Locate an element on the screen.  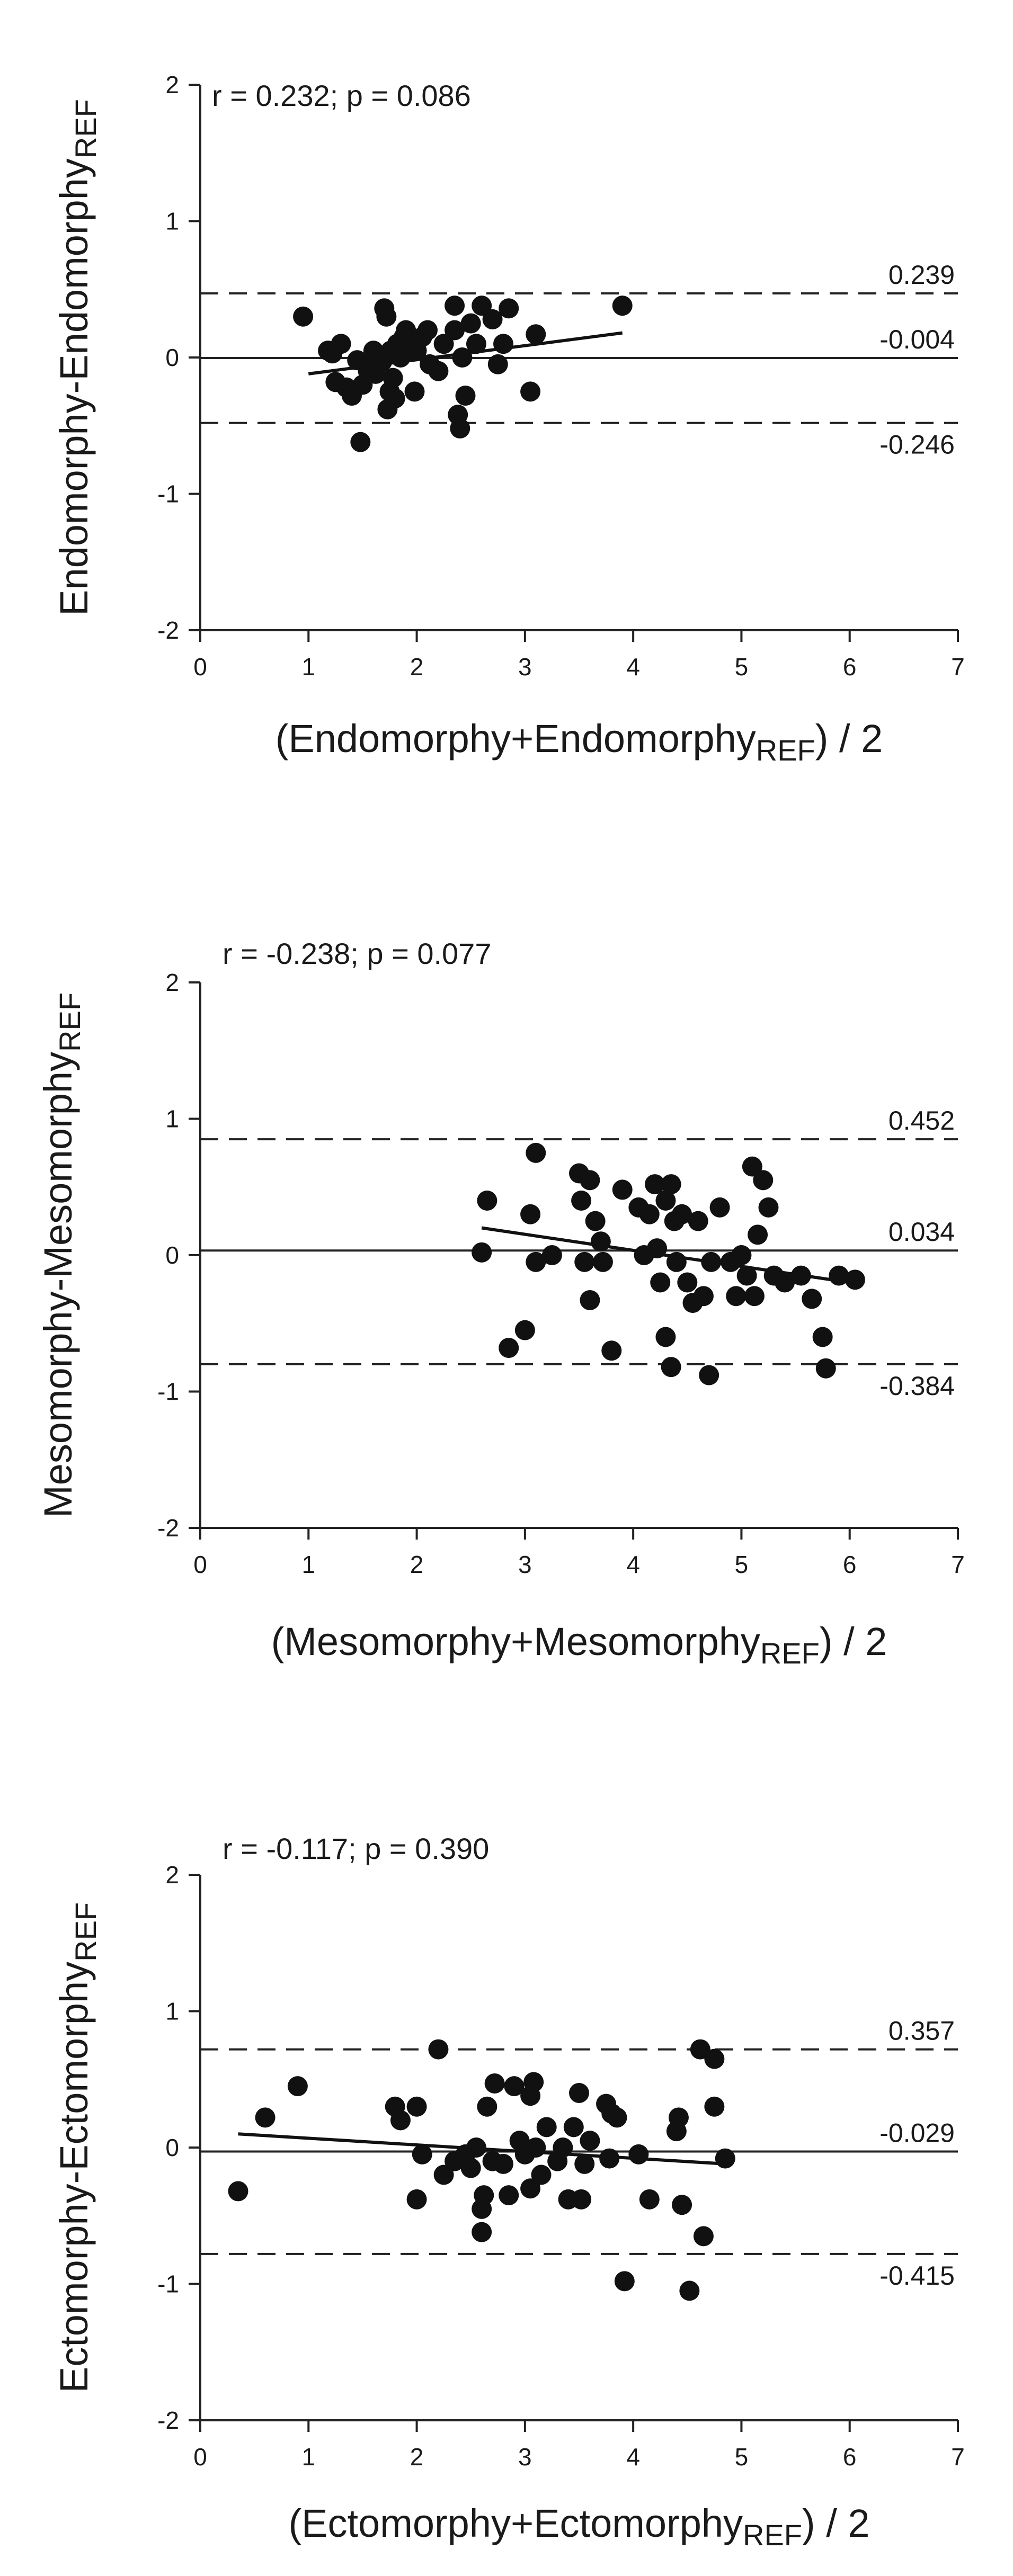
x-axis-title-main: (Endomorphy+Endomorphy is located at coordinates (516, 739).